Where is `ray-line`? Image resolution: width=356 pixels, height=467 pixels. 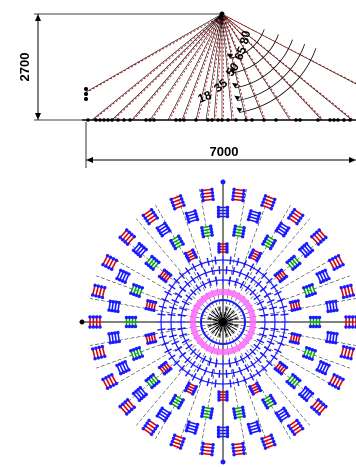
ray-line is located at coordinates (167, 67).